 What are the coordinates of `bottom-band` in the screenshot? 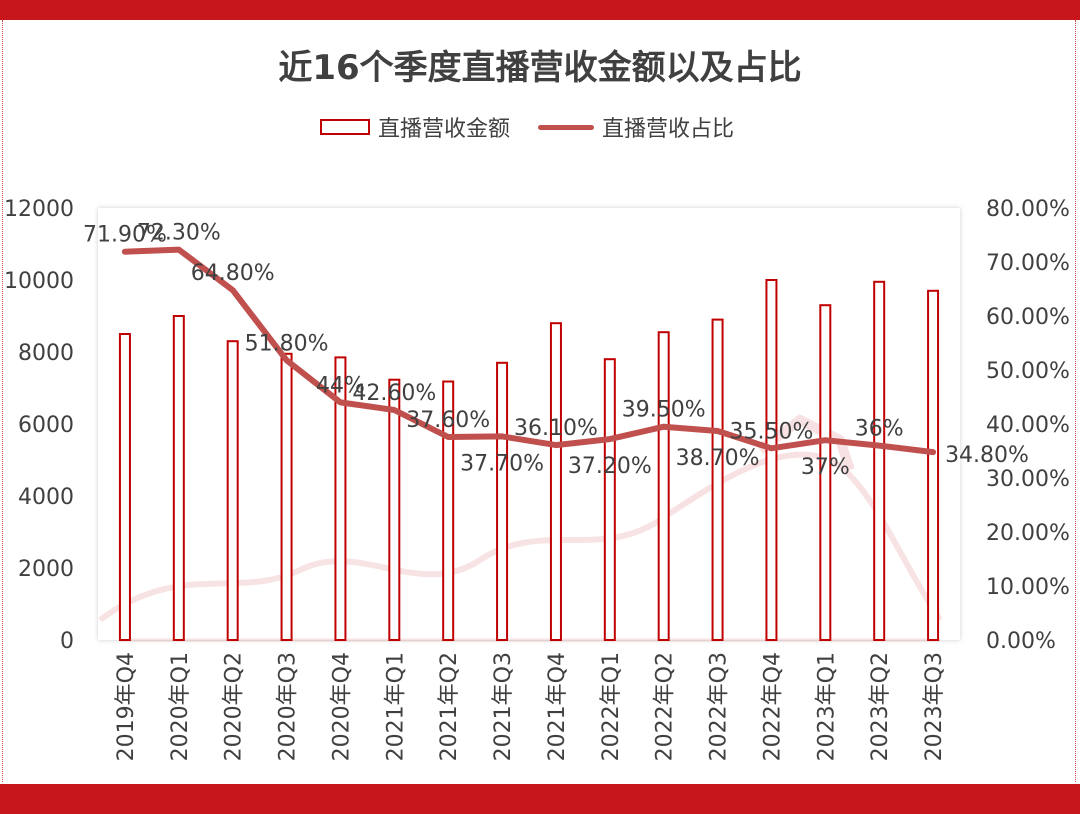 It's located at (540, 799).